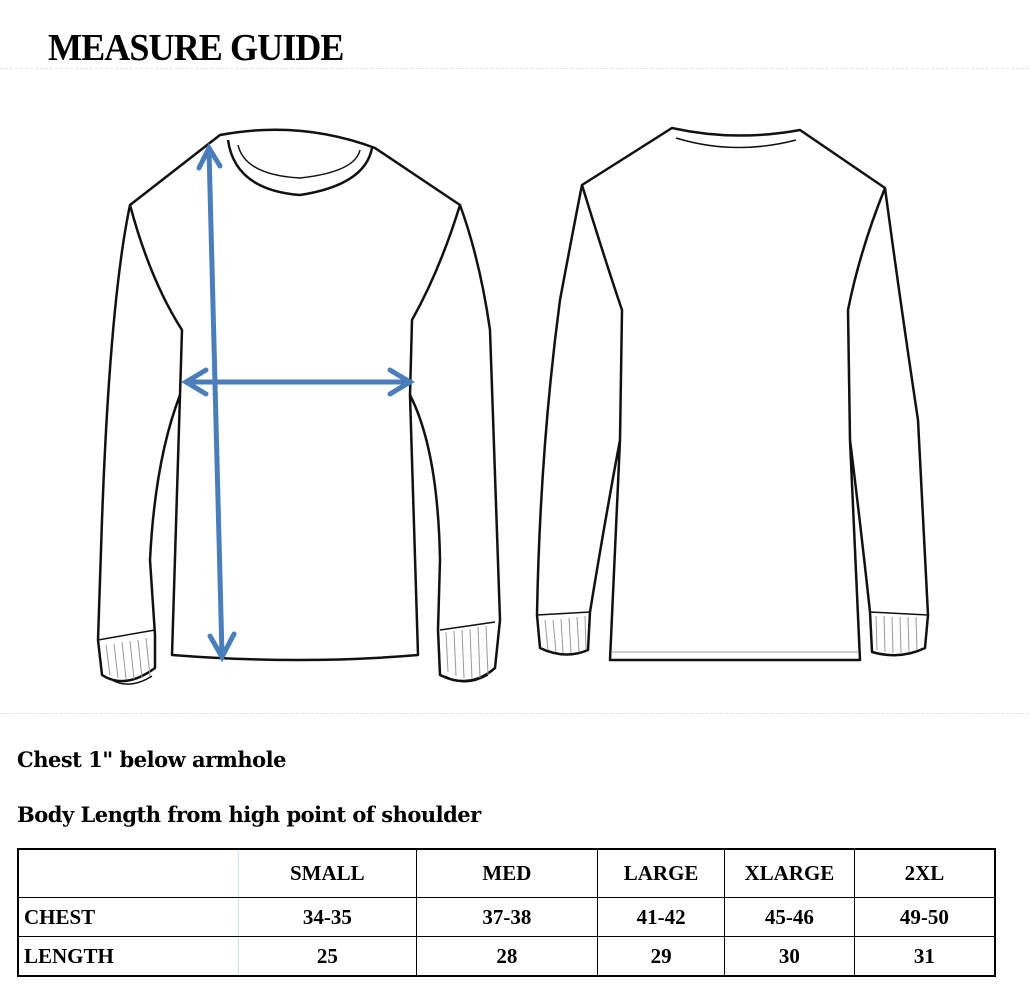 This screenshot has width=1029, height=997. I want to click on page-title: MEASURE GUIDE, so click(196, 48).